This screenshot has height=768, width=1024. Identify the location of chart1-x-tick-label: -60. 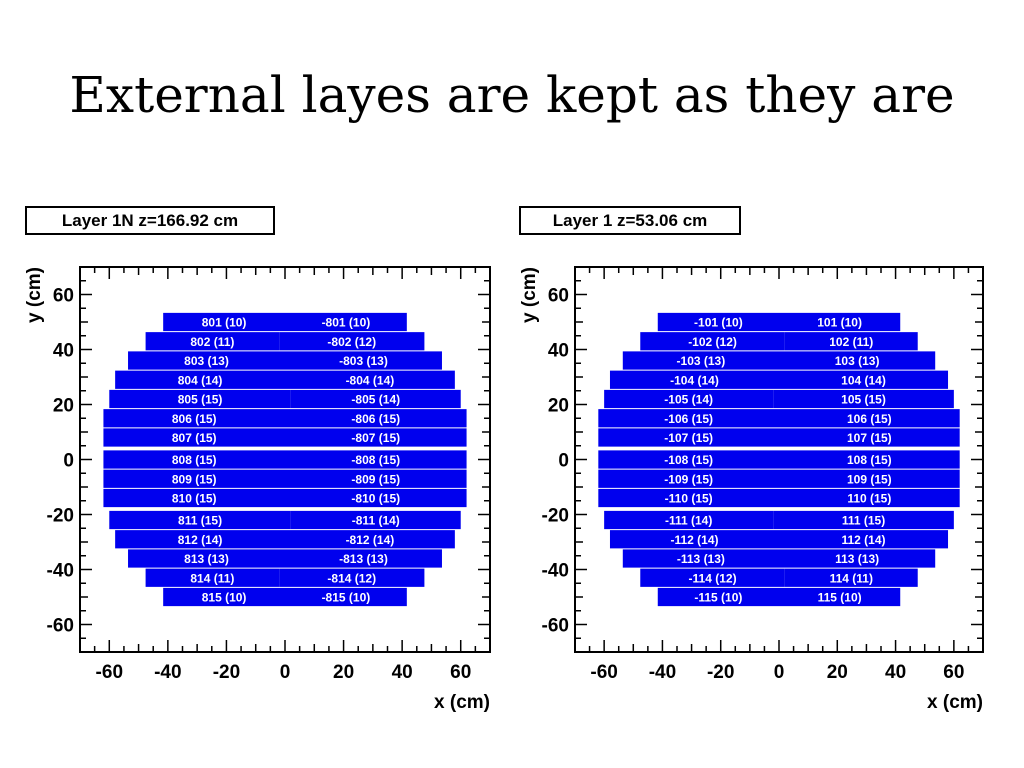
(109, 672).